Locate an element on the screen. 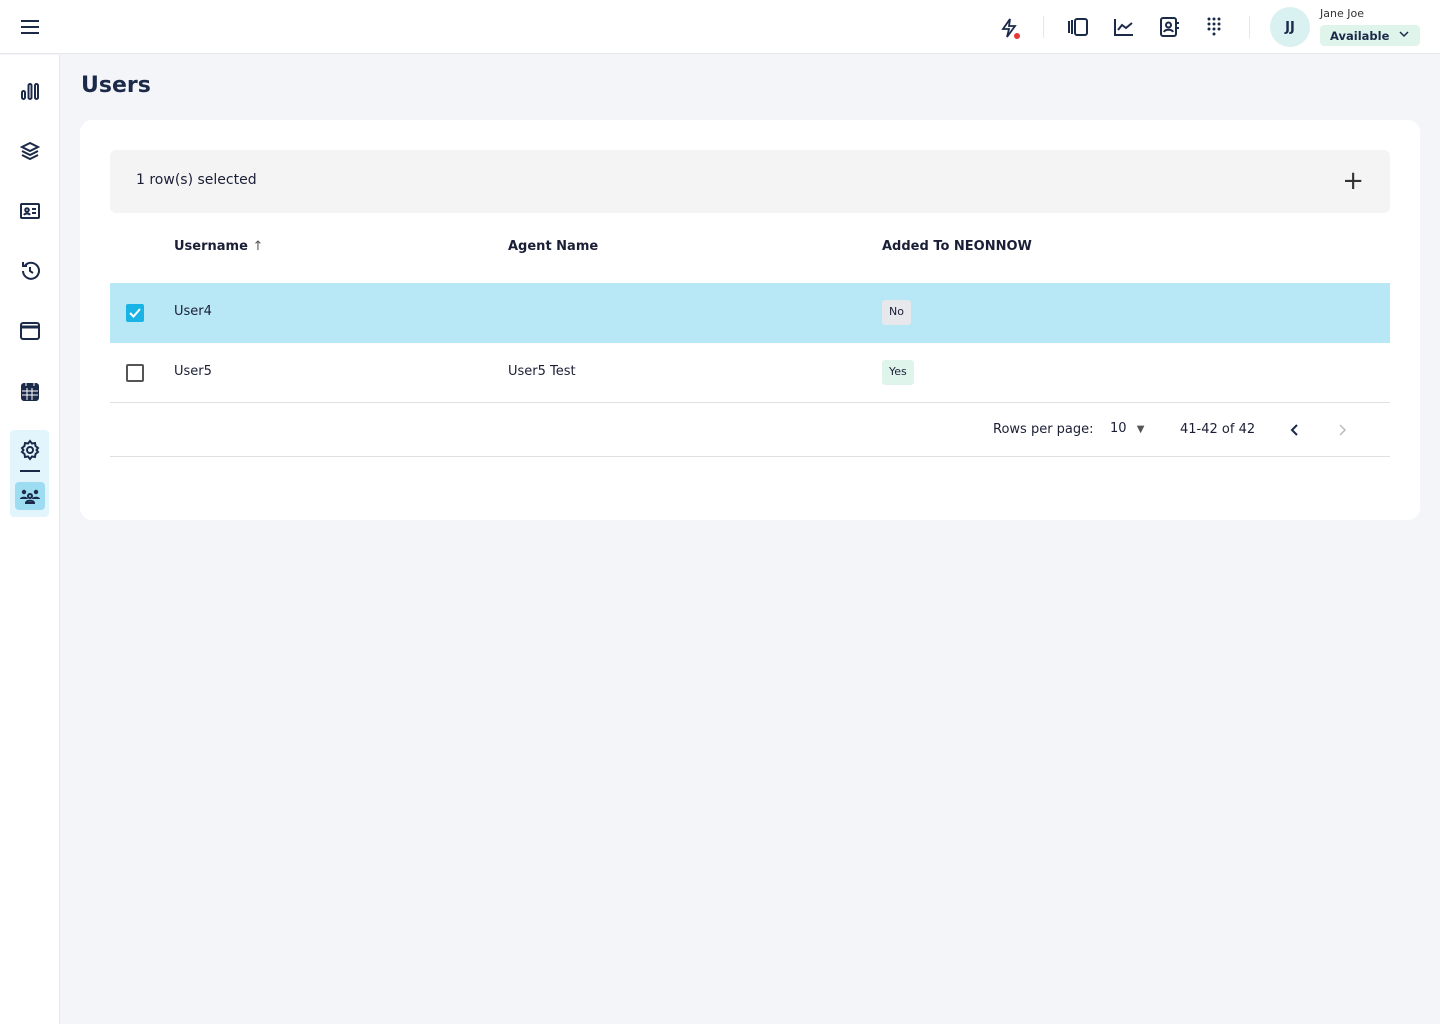 This screenshot has width=1440, height=1024. rows-per-page-value: 10 is located at coordinates (1118, 428).